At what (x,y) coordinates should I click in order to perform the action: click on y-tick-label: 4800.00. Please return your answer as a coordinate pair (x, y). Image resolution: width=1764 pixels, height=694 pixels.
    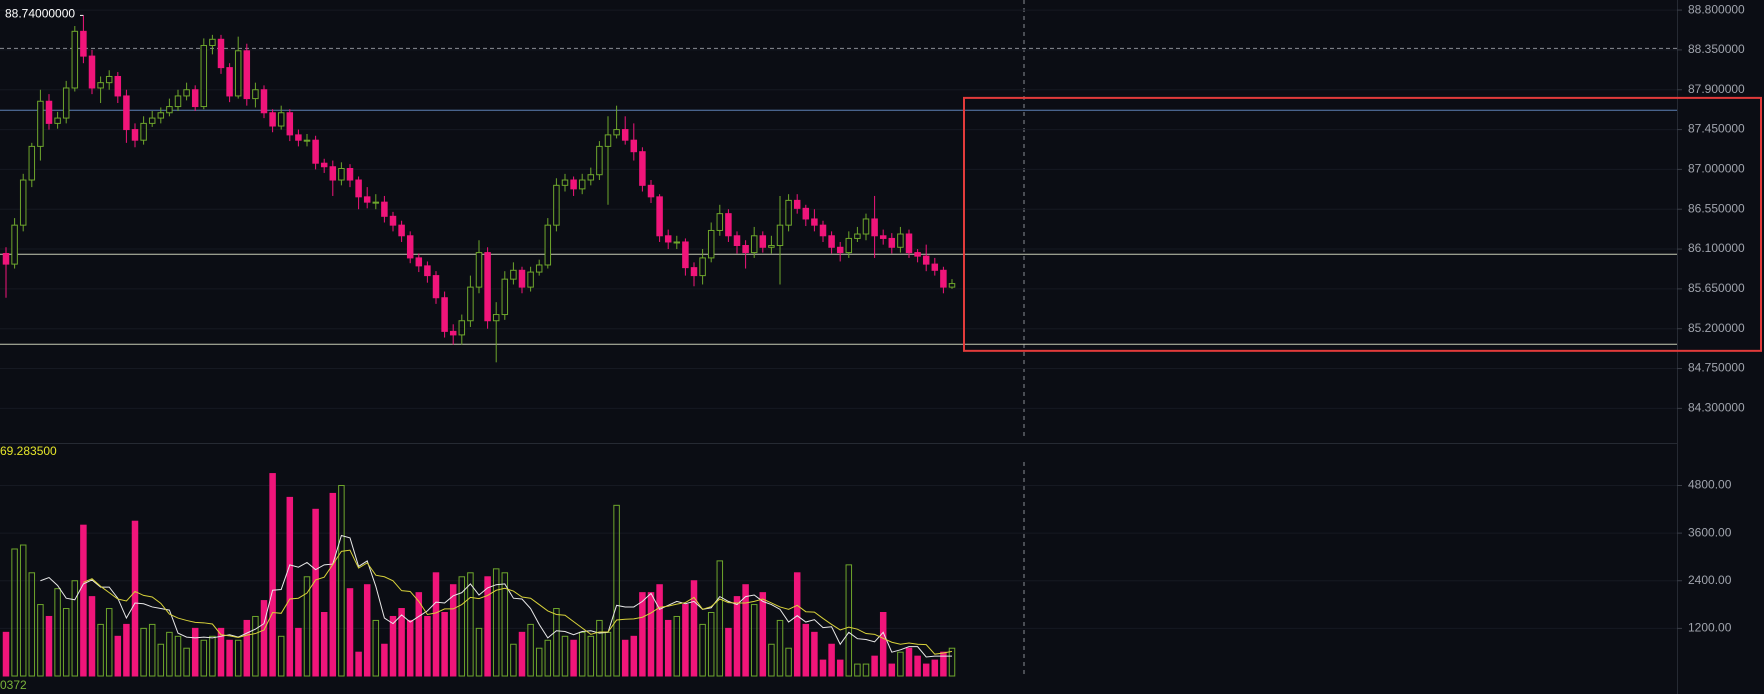
    Looking at the image, I should click on (1710, 485).